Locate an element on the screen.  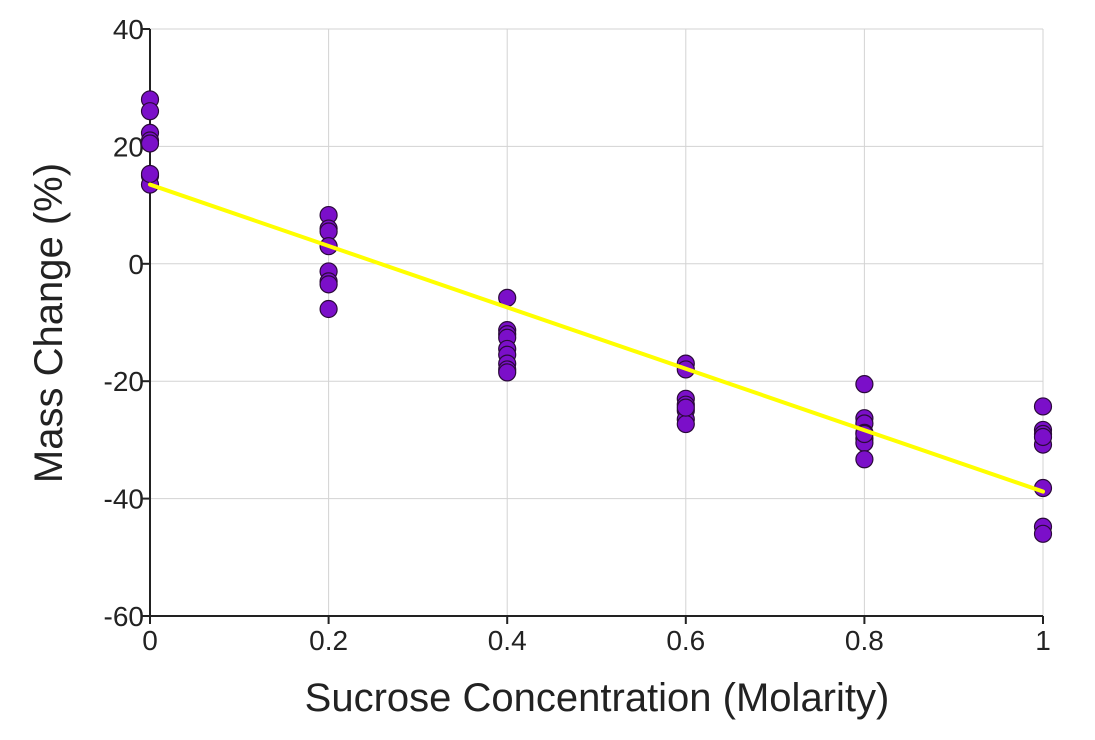
y-tick-label: 20 is located at coordinates (128, 146).